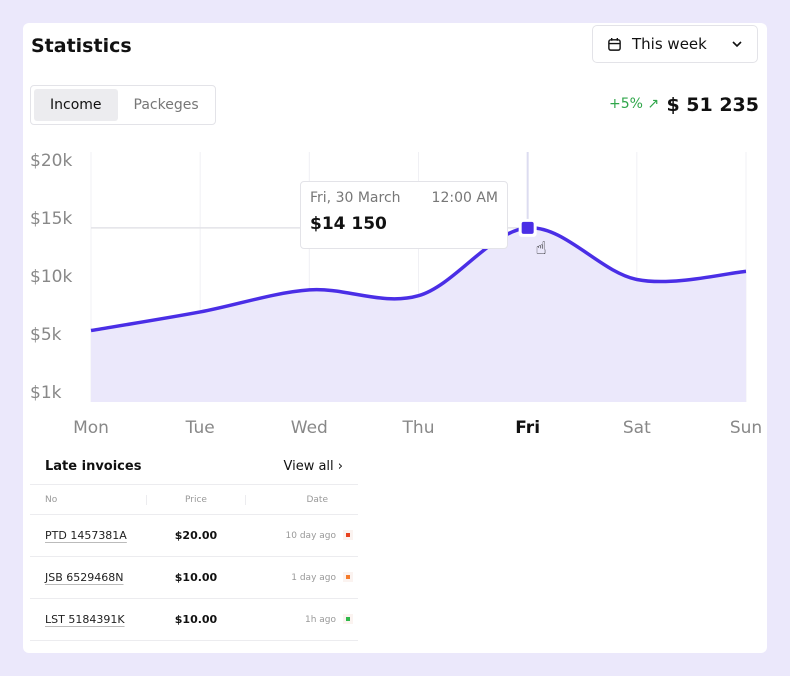 Image resolution: width=790 pixels, height=676 pixels. What do you see at coordinates (51, 219) in the screenshot?
I see `y-tick-label: $15k` at bounding box center [51, 219].